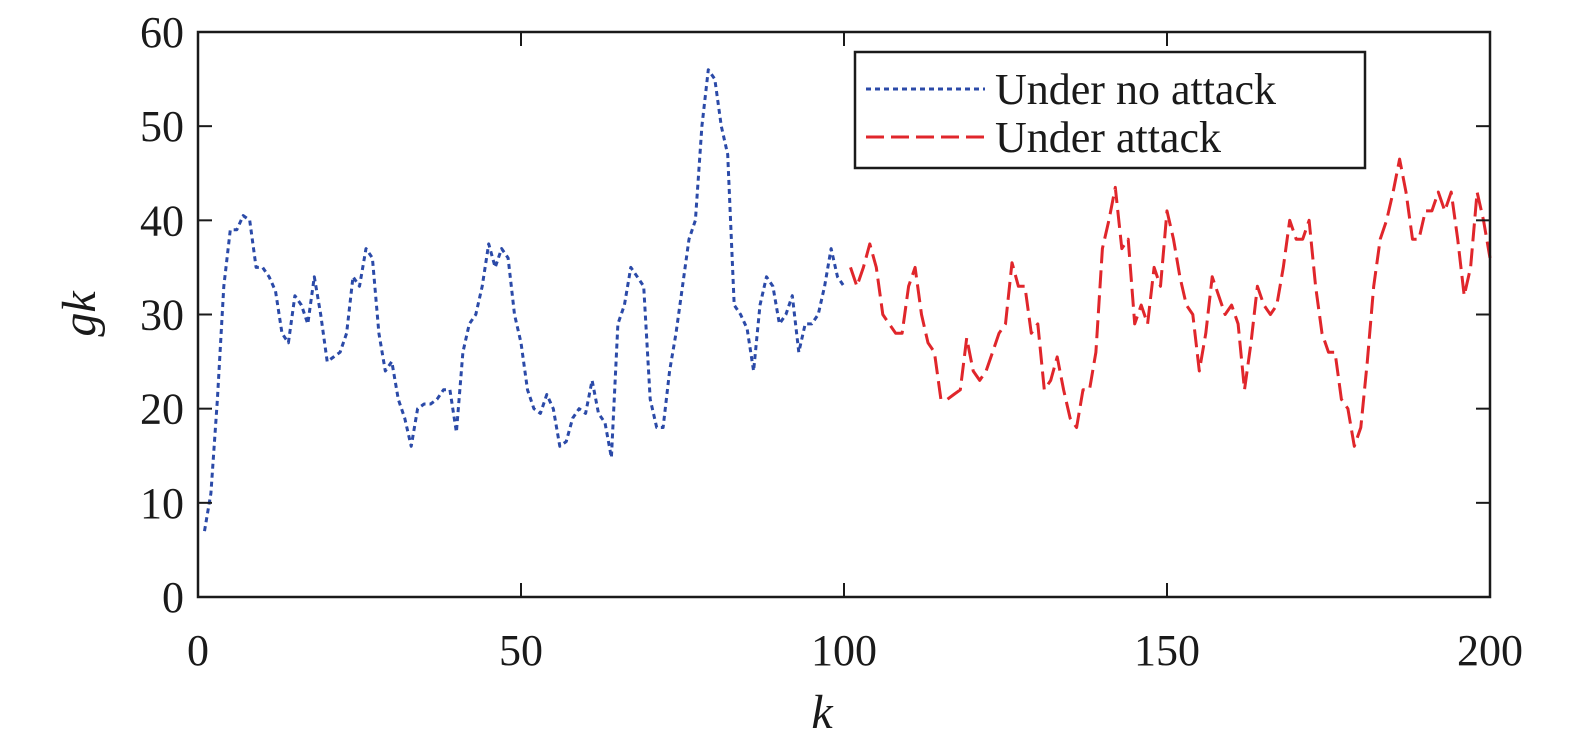 This screenshot has width=1575, height=750. I want to click on y-tick-label: 60, so click(162, 32).